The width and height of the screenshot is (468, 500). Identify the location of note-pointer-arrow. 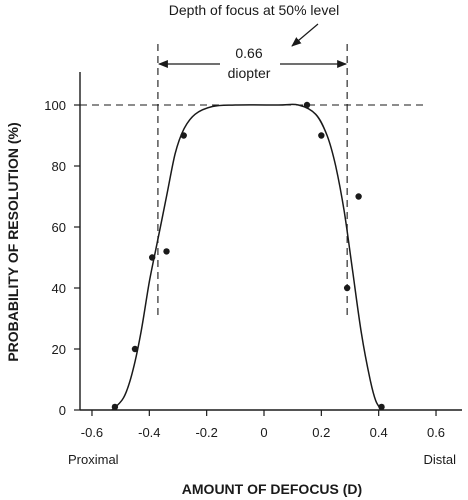
(305, 35).